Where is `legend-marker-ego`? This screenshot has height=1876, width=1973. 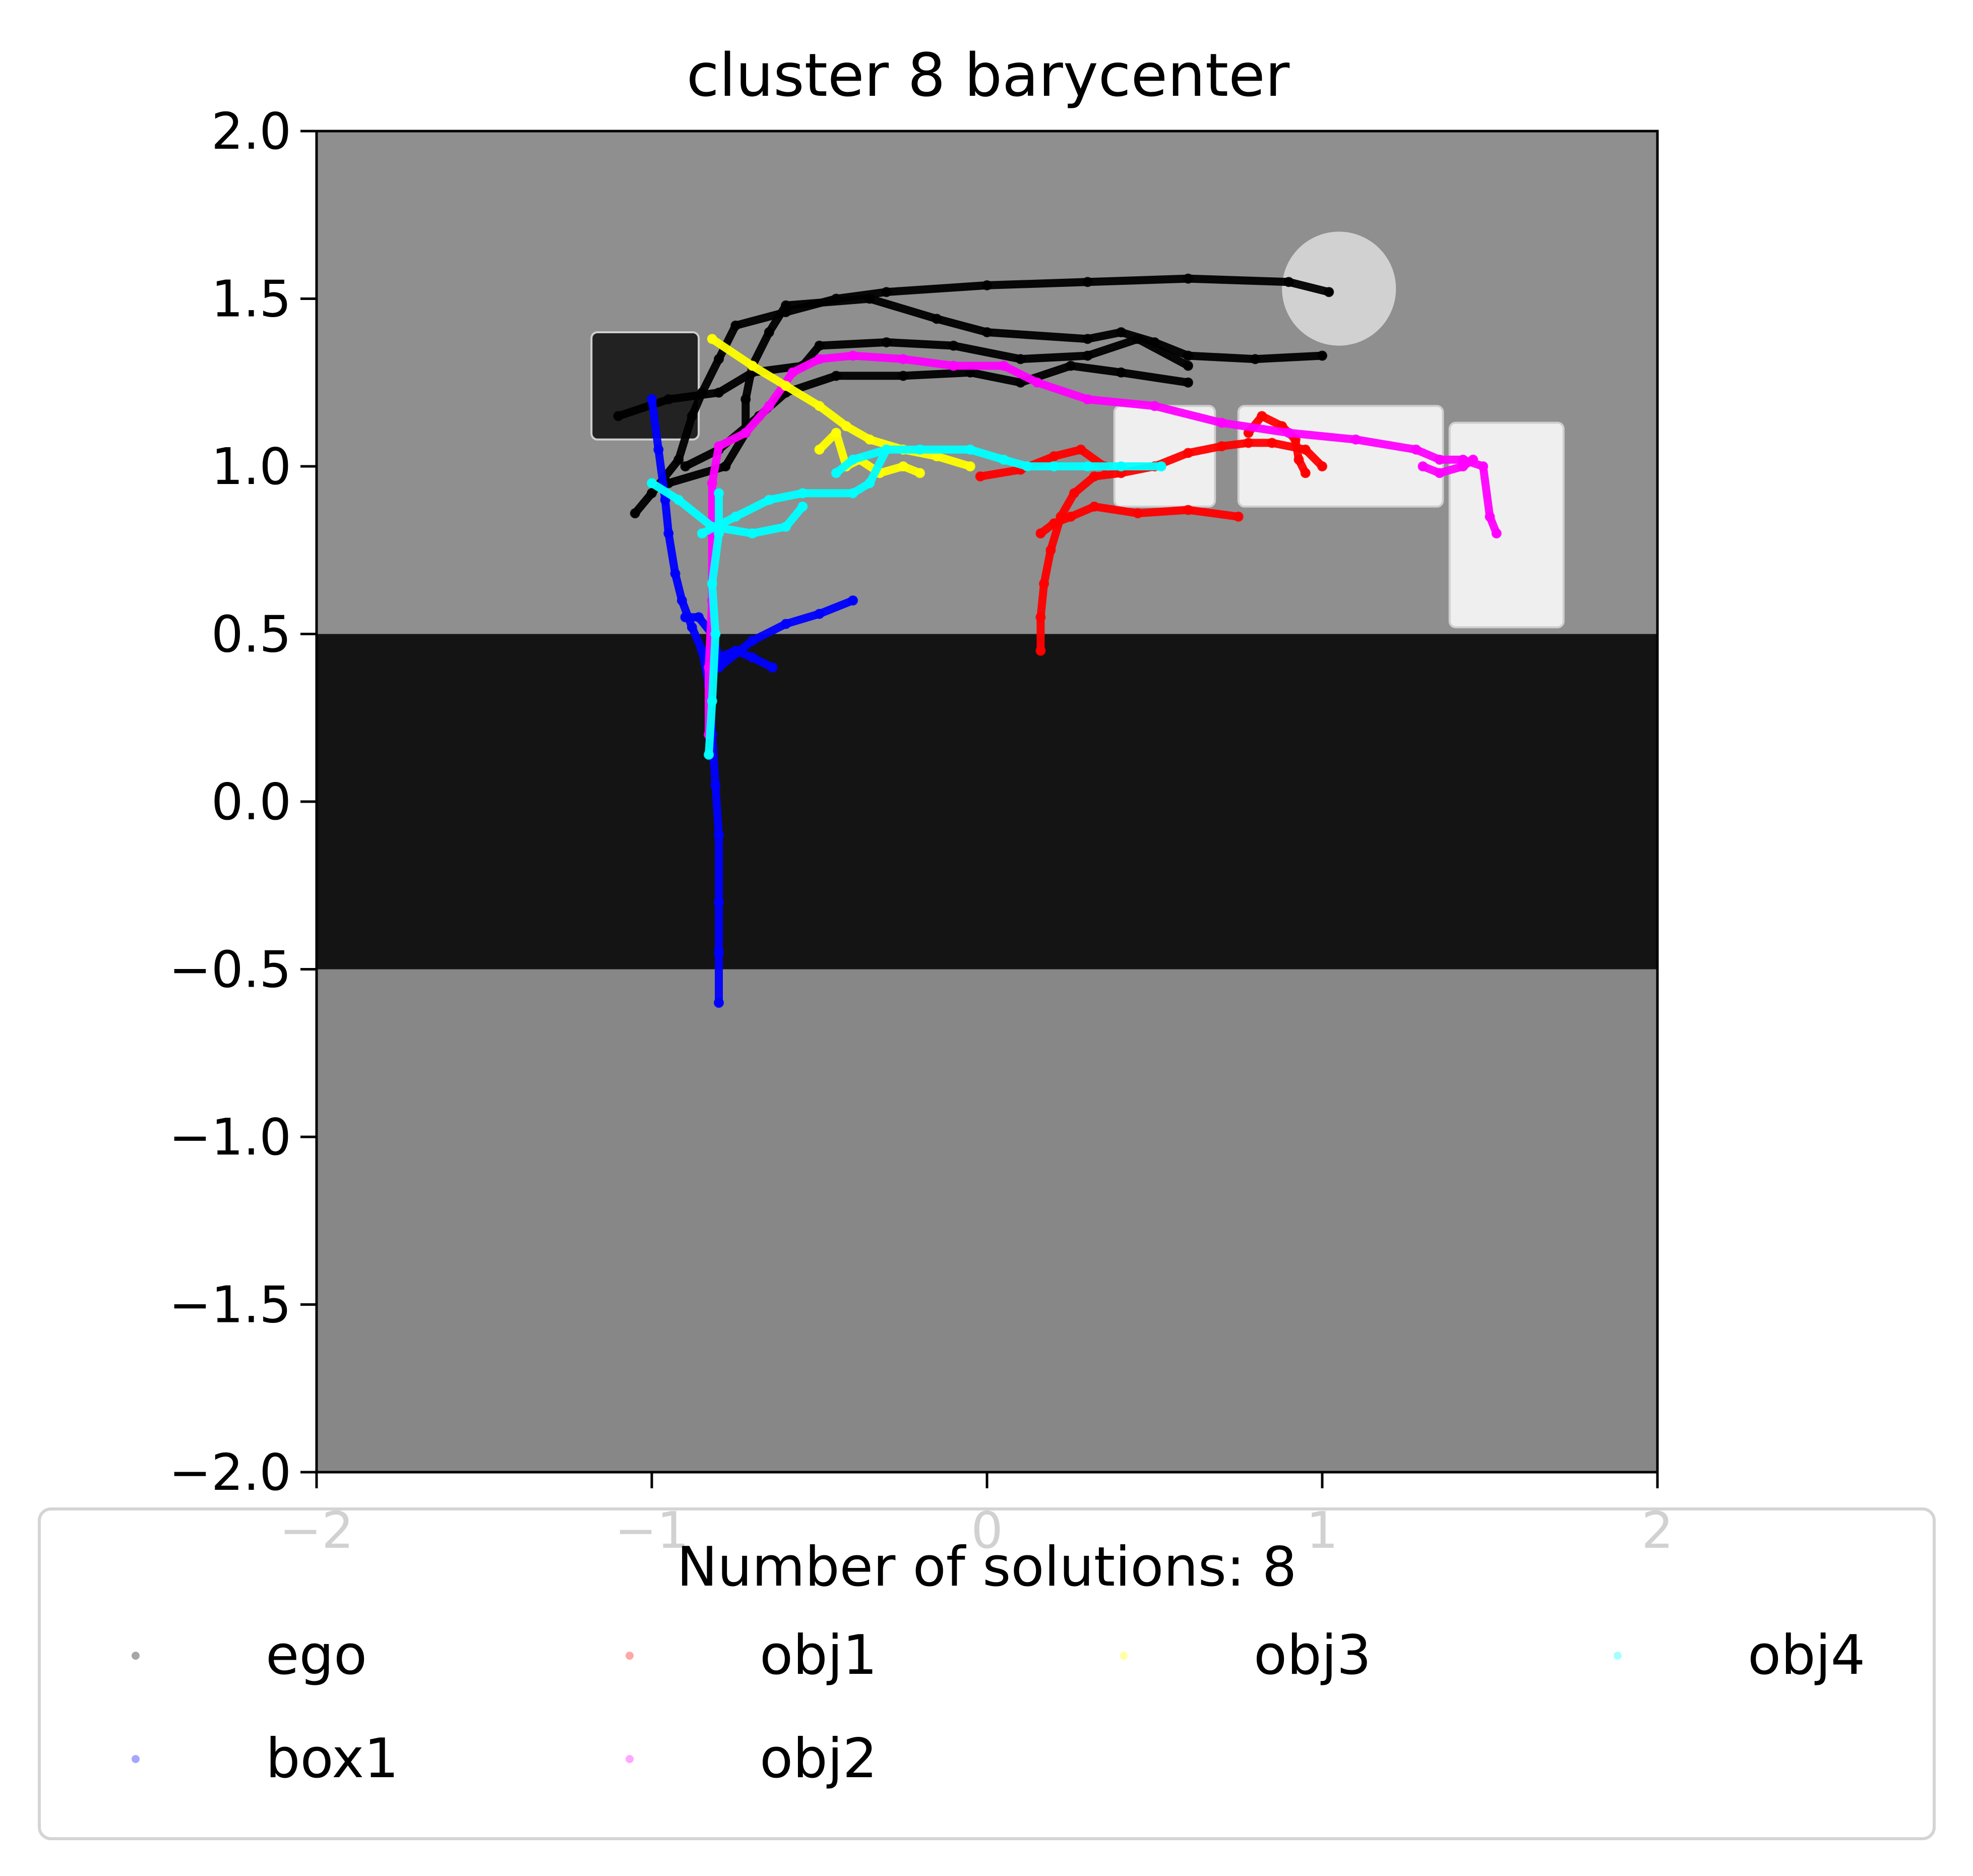
legend-marker-ego is located at coordinates (136, 1655).